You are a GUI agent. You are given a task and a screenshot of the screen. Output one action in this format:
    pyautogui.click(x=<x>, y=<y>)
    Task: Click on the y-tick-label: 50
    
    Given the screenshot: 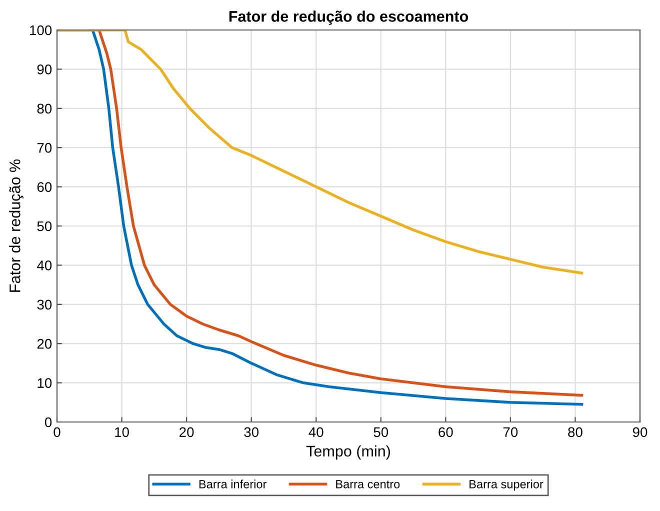 What is the action you would take?
    pyautogui.click(x=44, y=226)
    